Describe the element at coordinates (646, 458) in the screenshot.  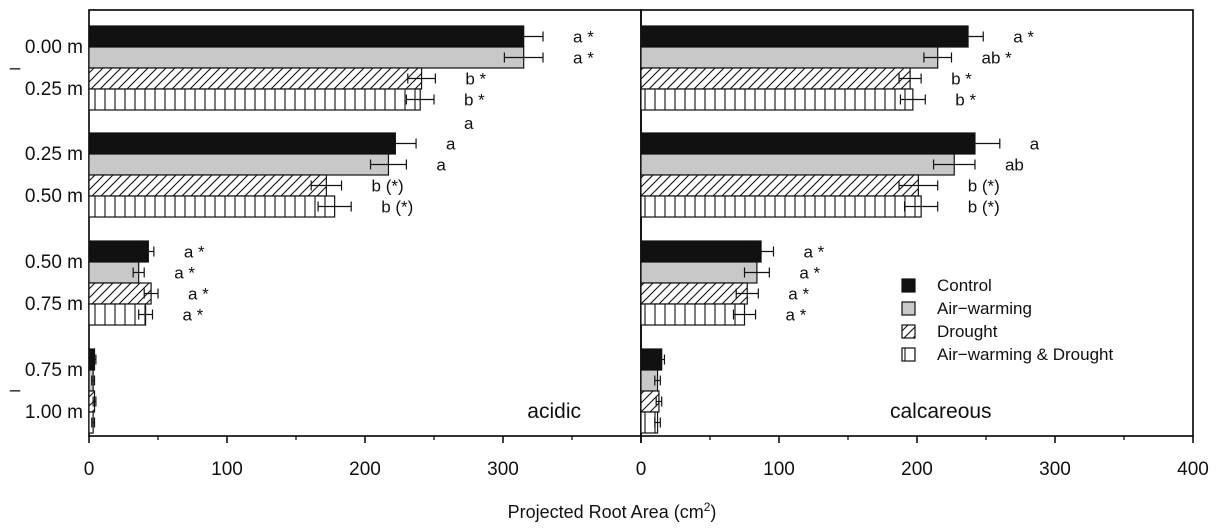
I see `x-axis: 0 100 200 300 0 100 200 300 400` at that location.